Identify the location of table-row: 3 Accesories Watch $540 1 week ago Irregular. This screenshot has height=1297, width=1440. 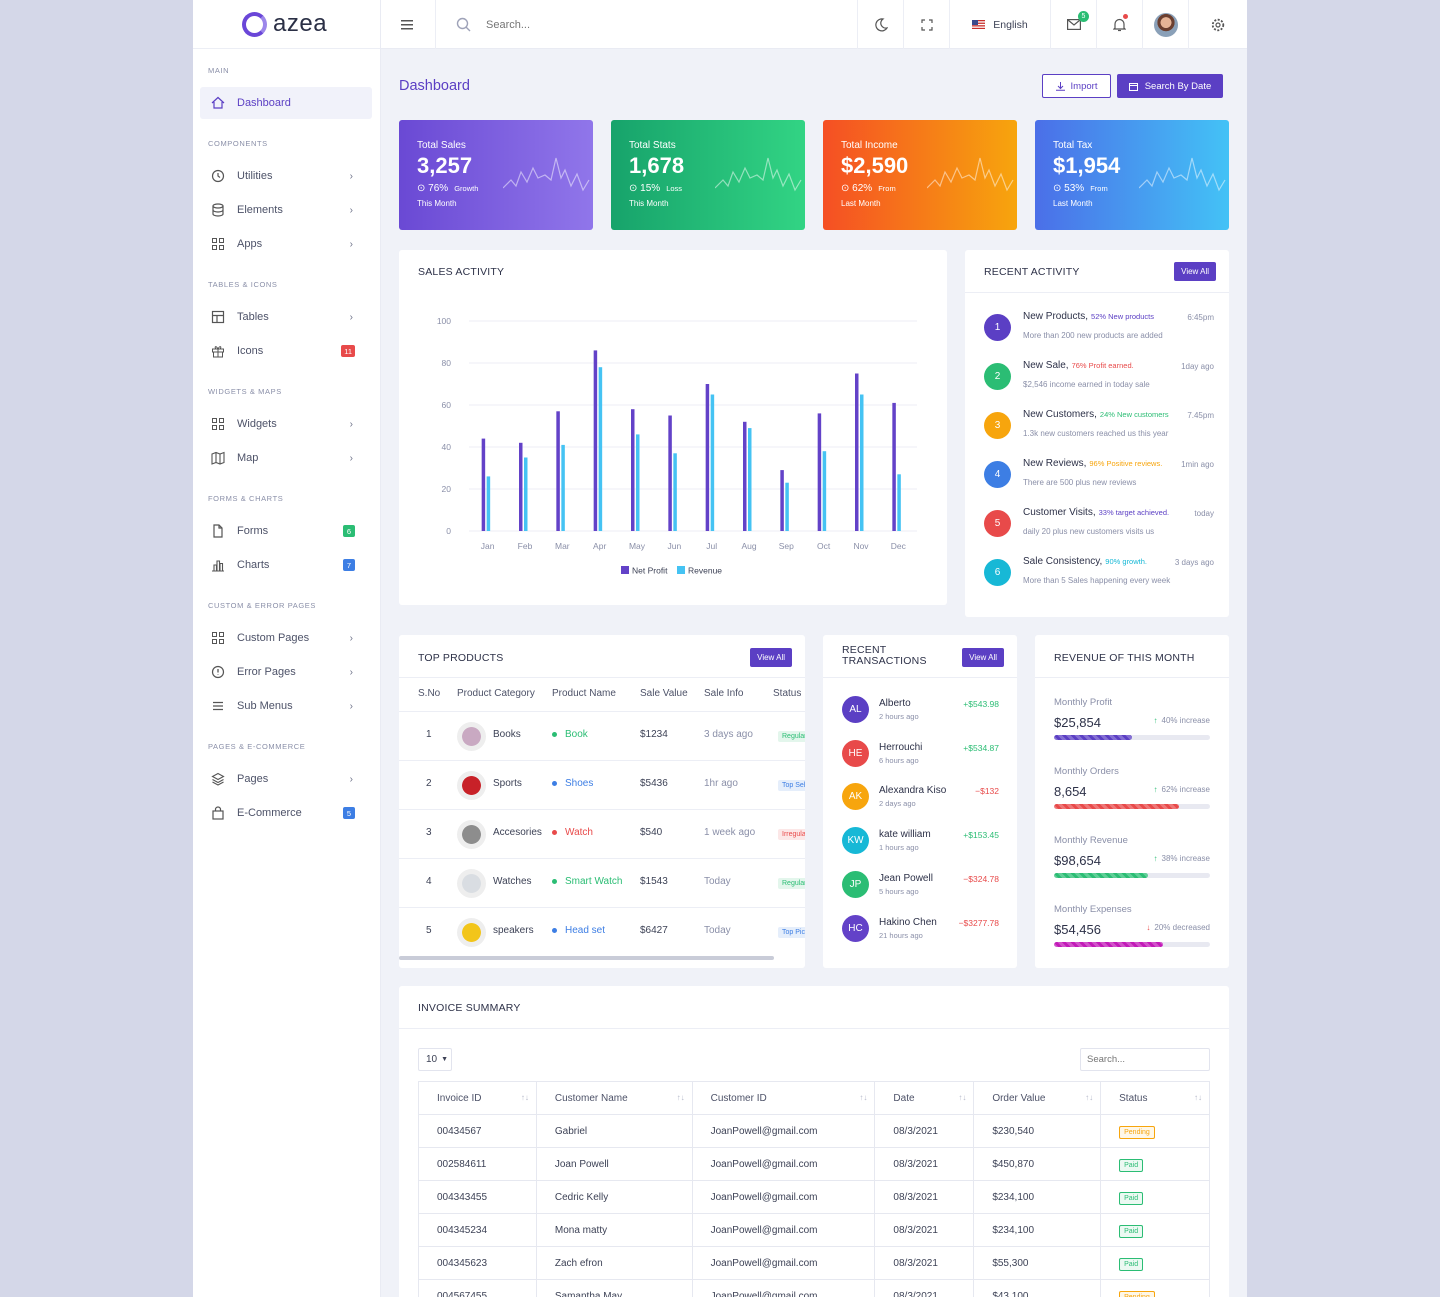
(602, 833).